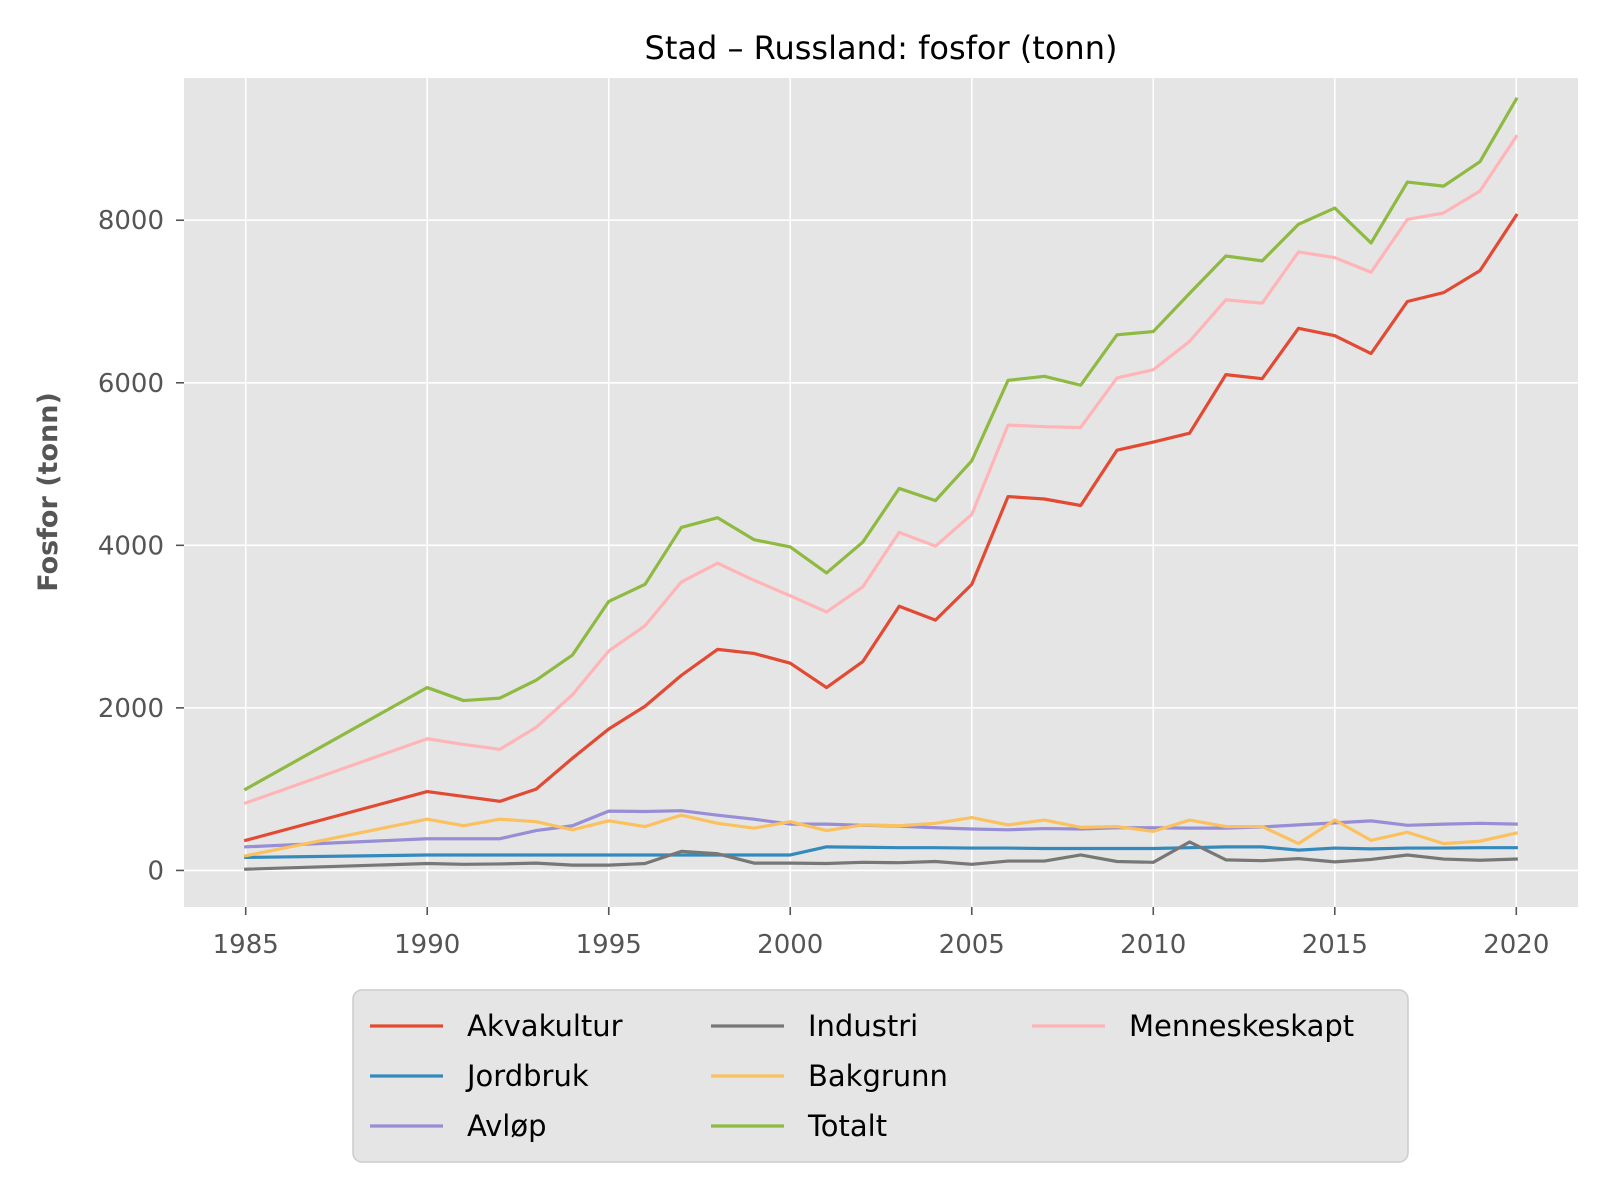  I want to click on legend-box, so click(880, 1076).